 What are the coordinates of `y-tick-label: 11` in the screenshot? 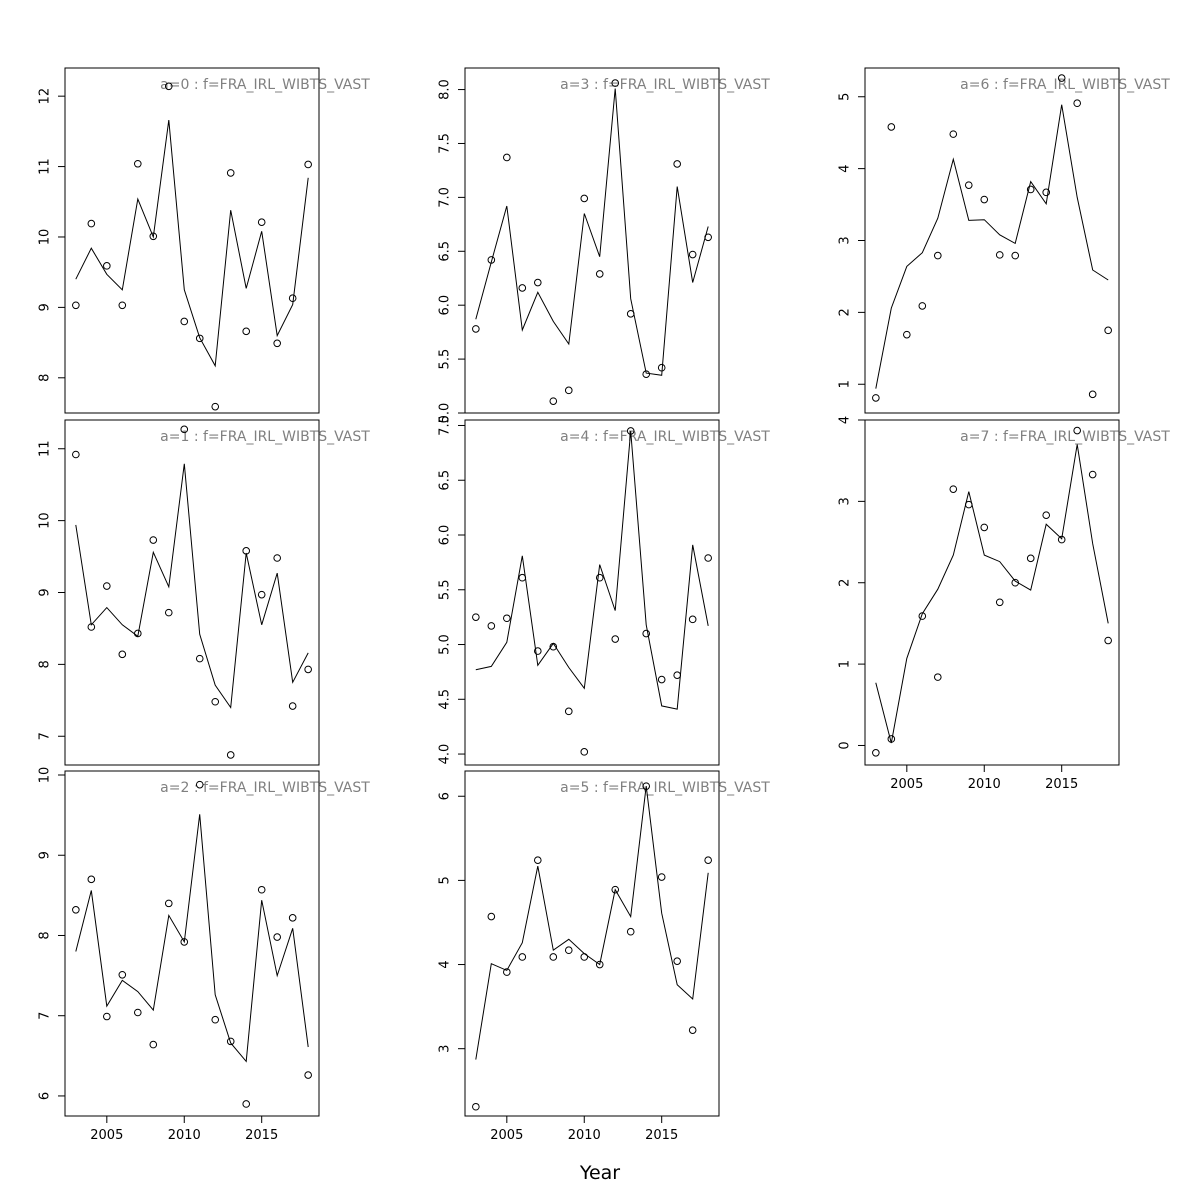 It's located at (45, 448).